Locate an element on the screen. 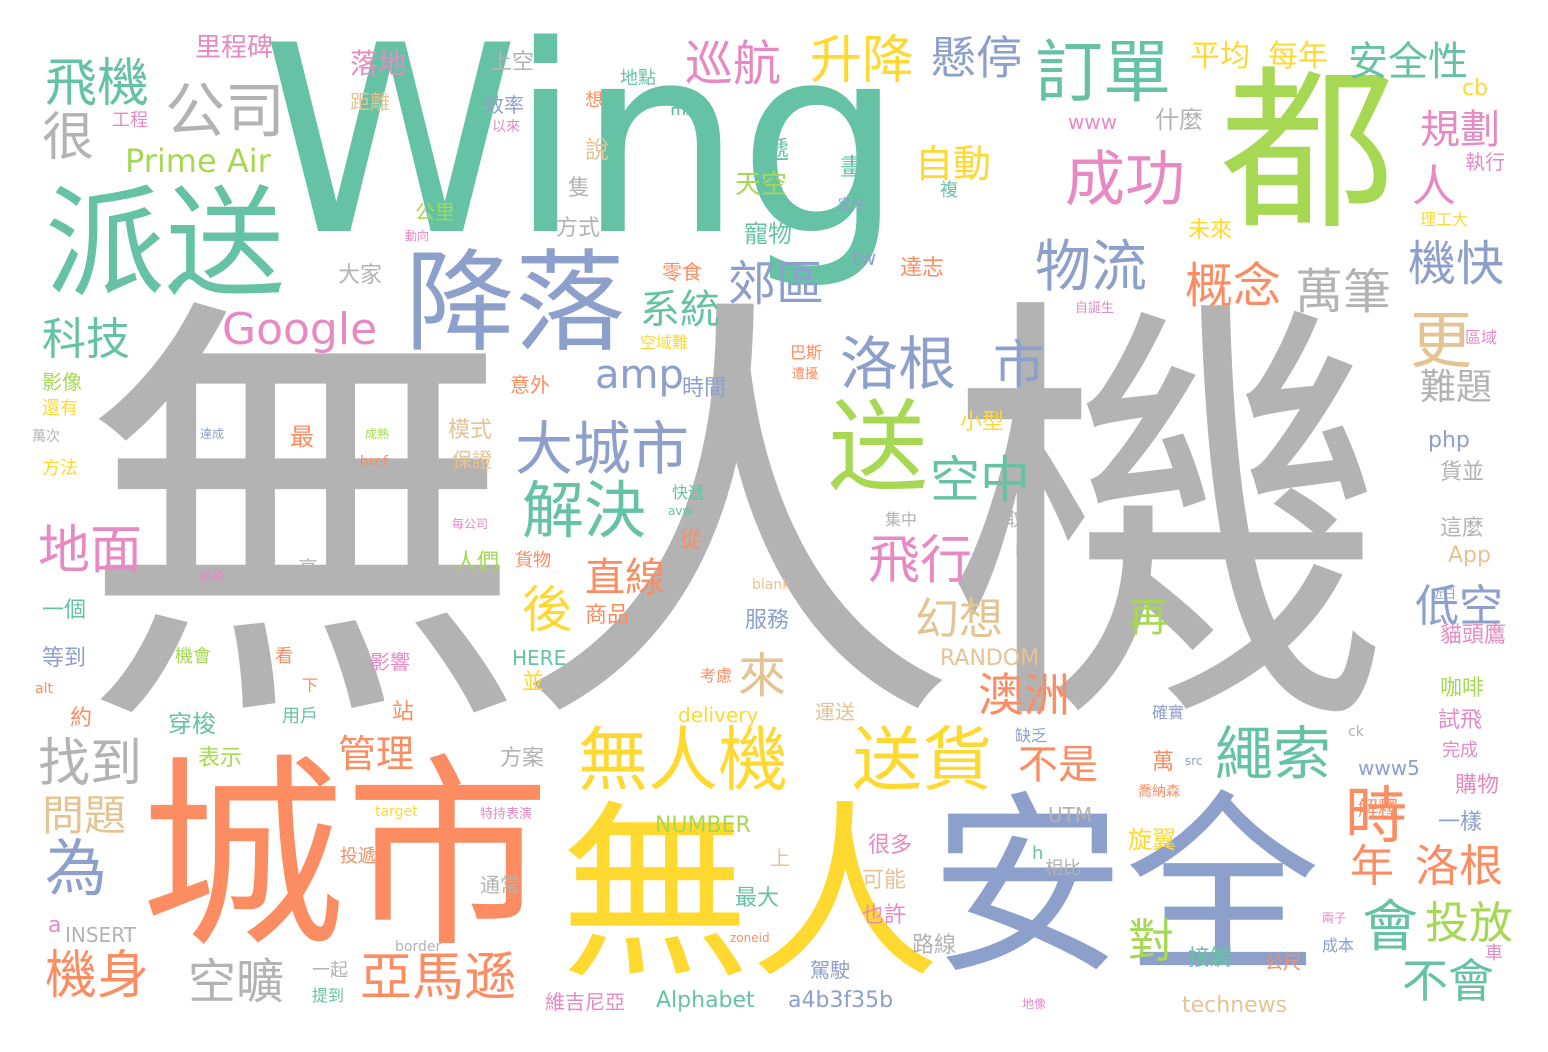  word-img: img is located at coordinates (1030, 549).